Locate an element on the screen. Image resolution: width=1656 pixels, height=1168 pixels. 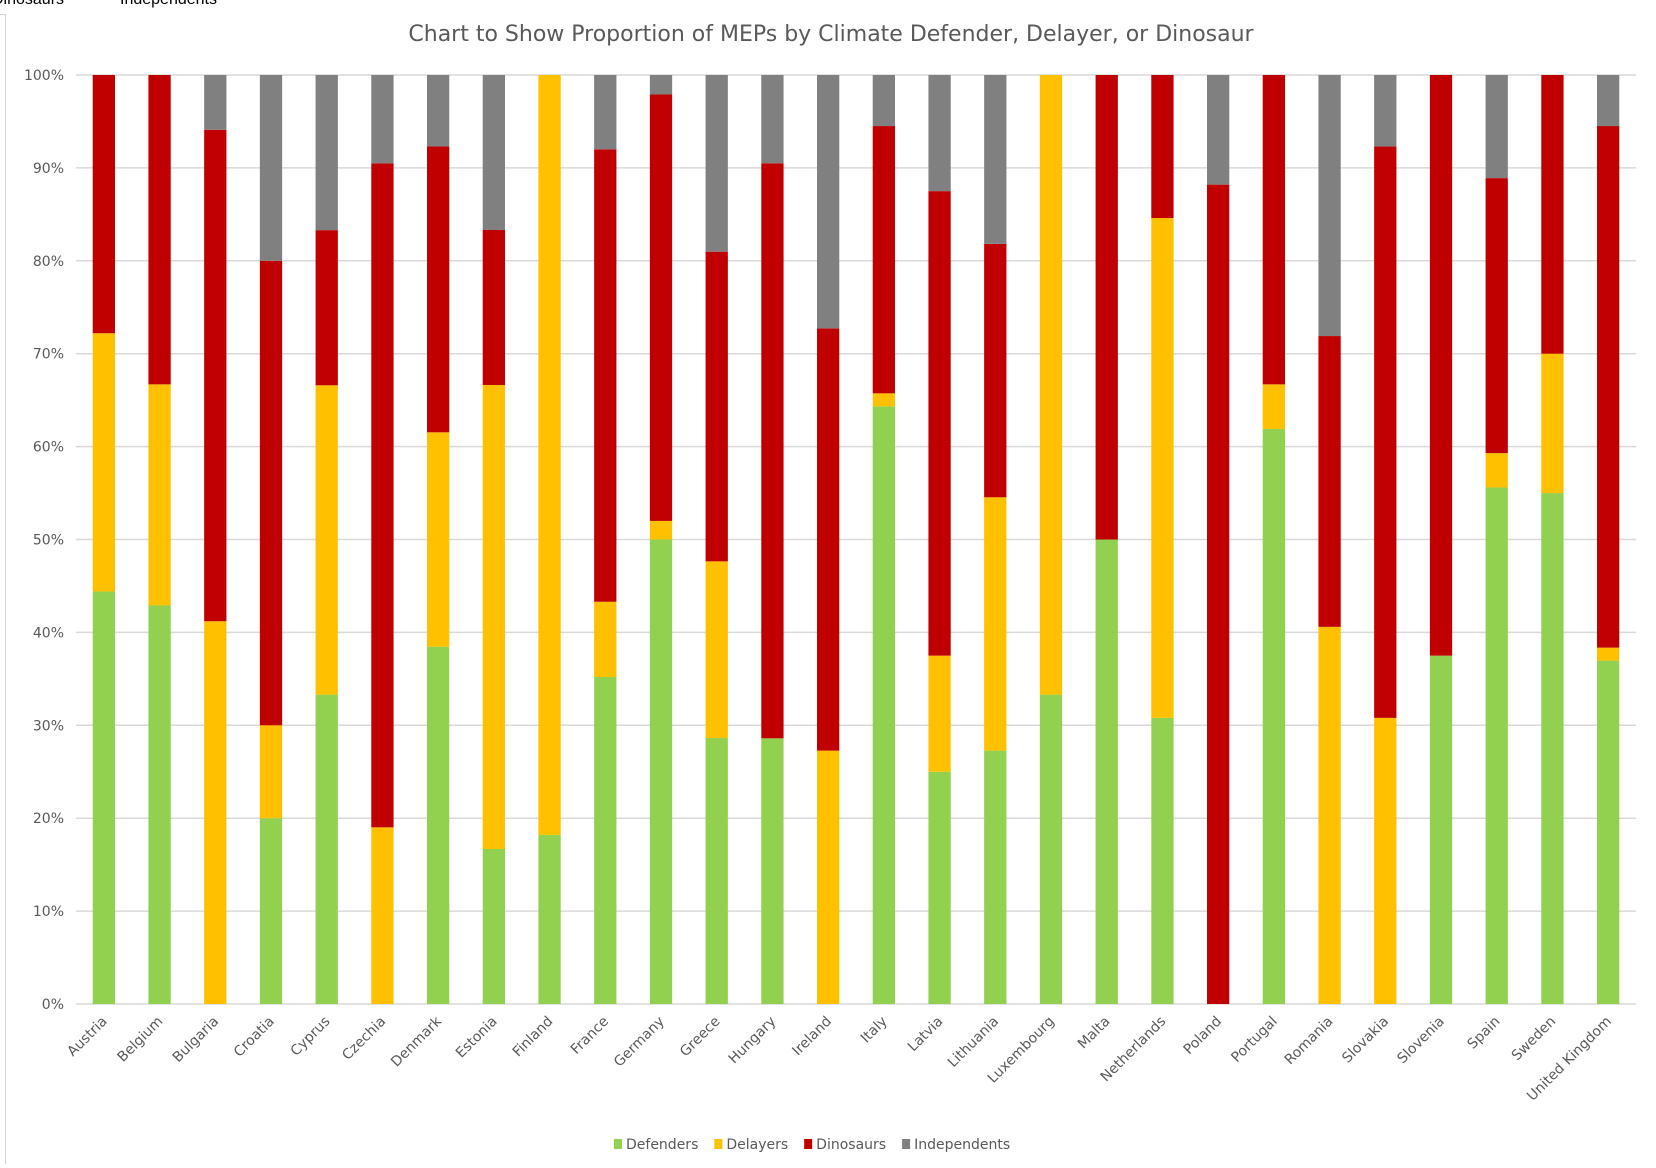
legend-item-defenders: Defenders is located at coordinates (656, 1145).